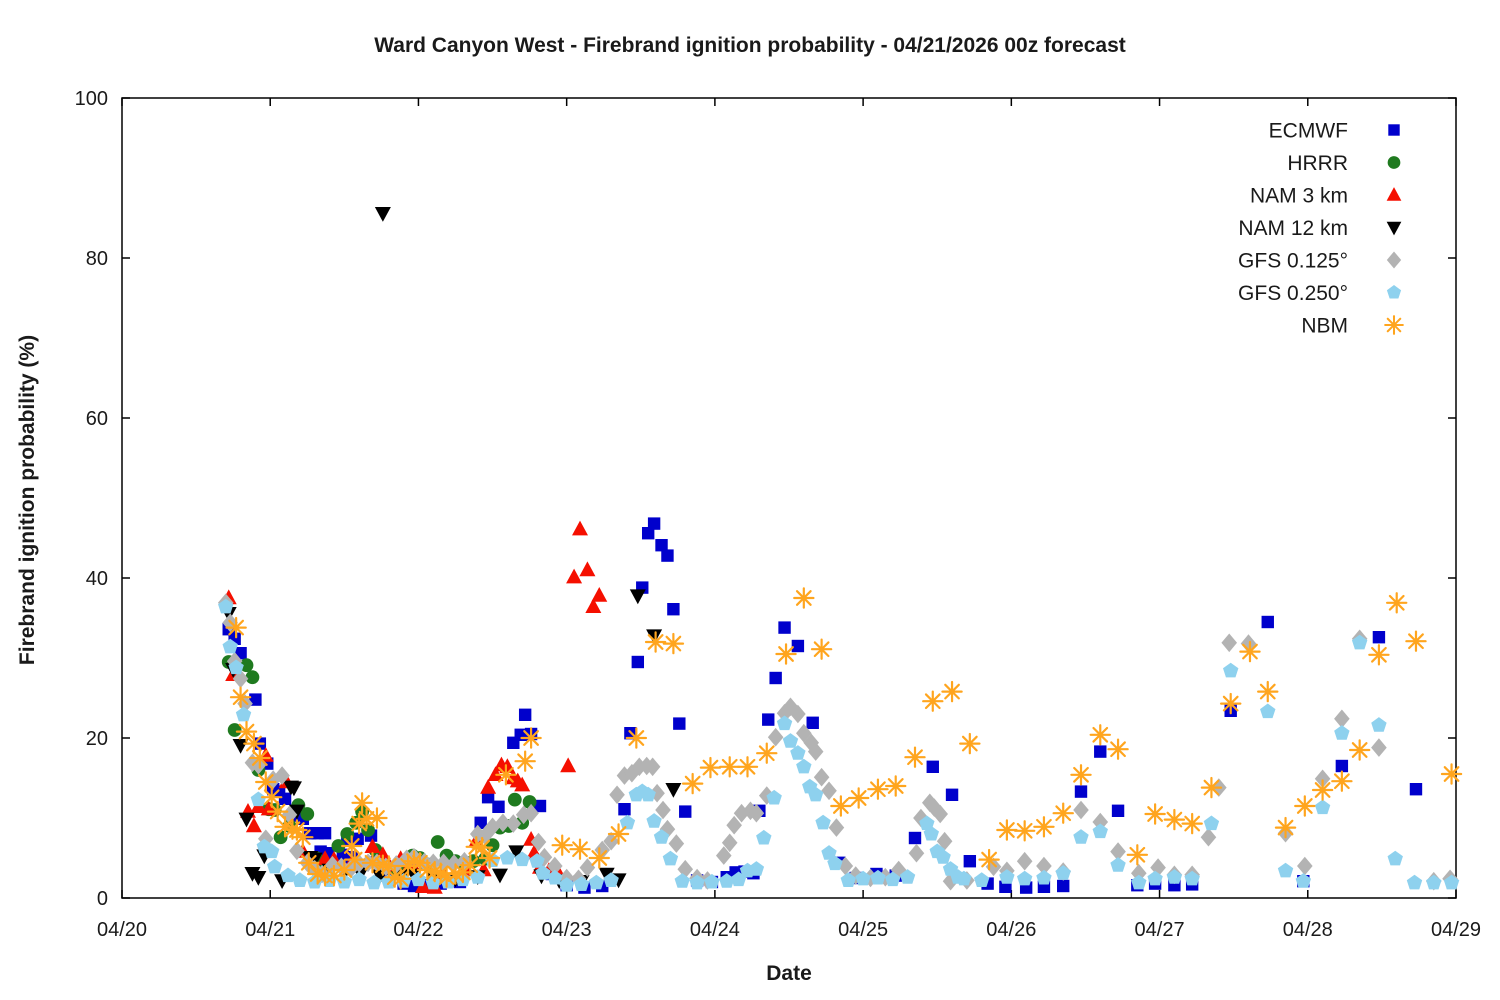 Image resolution: width=1500 pixels, height=1000 pixels. I want to click on x-tick-label: 04/23, so click(567, 930).